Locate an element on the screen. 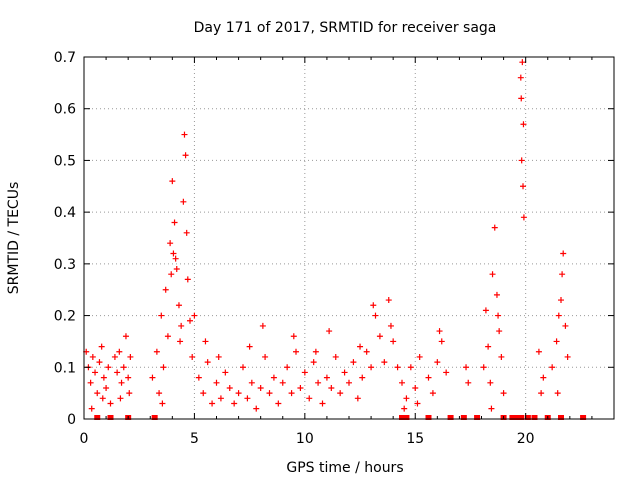  x-tick-label: 10 is located at coordinates (305, 439).